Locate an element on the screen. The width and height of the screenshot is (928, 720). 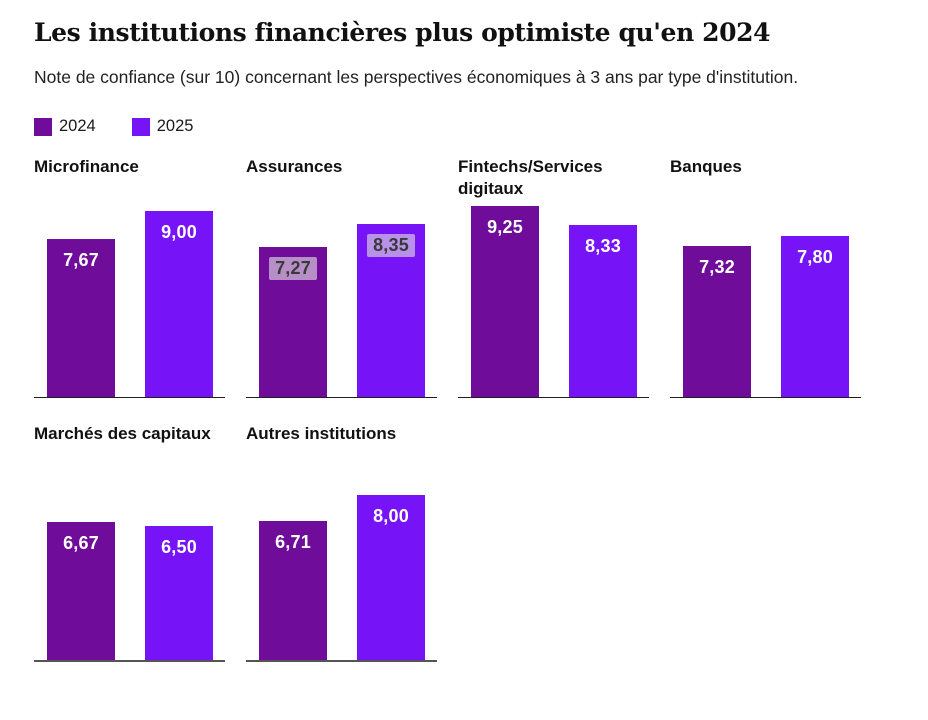
bar-2025: 8,00 is located at coordinates (391, 577).